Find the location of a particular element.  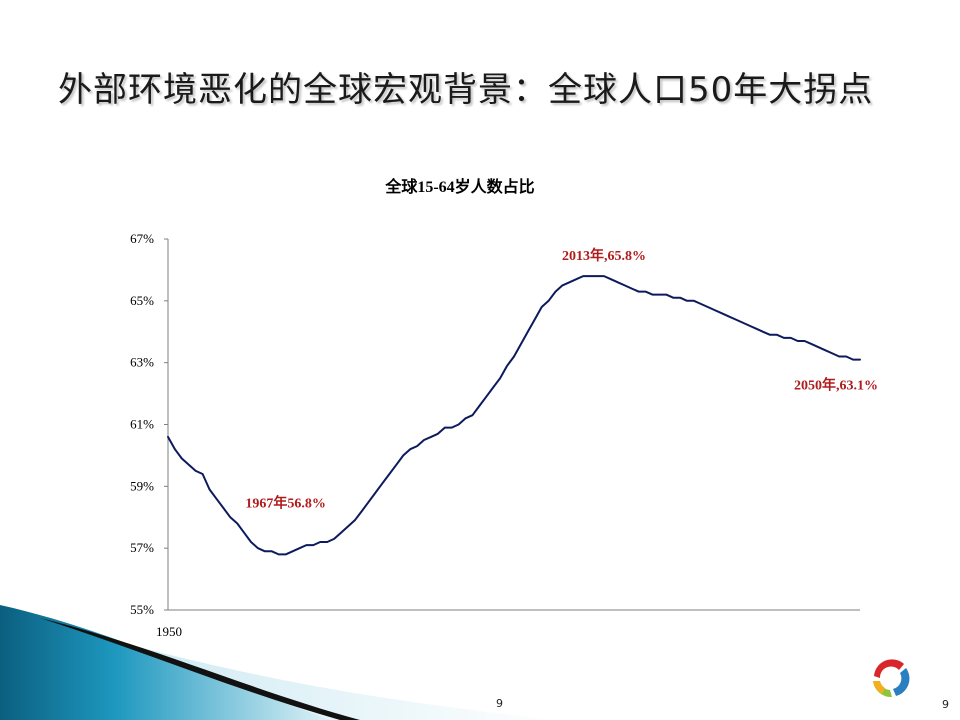

y-tick-label: 61% is located at coordinates (142, 424).